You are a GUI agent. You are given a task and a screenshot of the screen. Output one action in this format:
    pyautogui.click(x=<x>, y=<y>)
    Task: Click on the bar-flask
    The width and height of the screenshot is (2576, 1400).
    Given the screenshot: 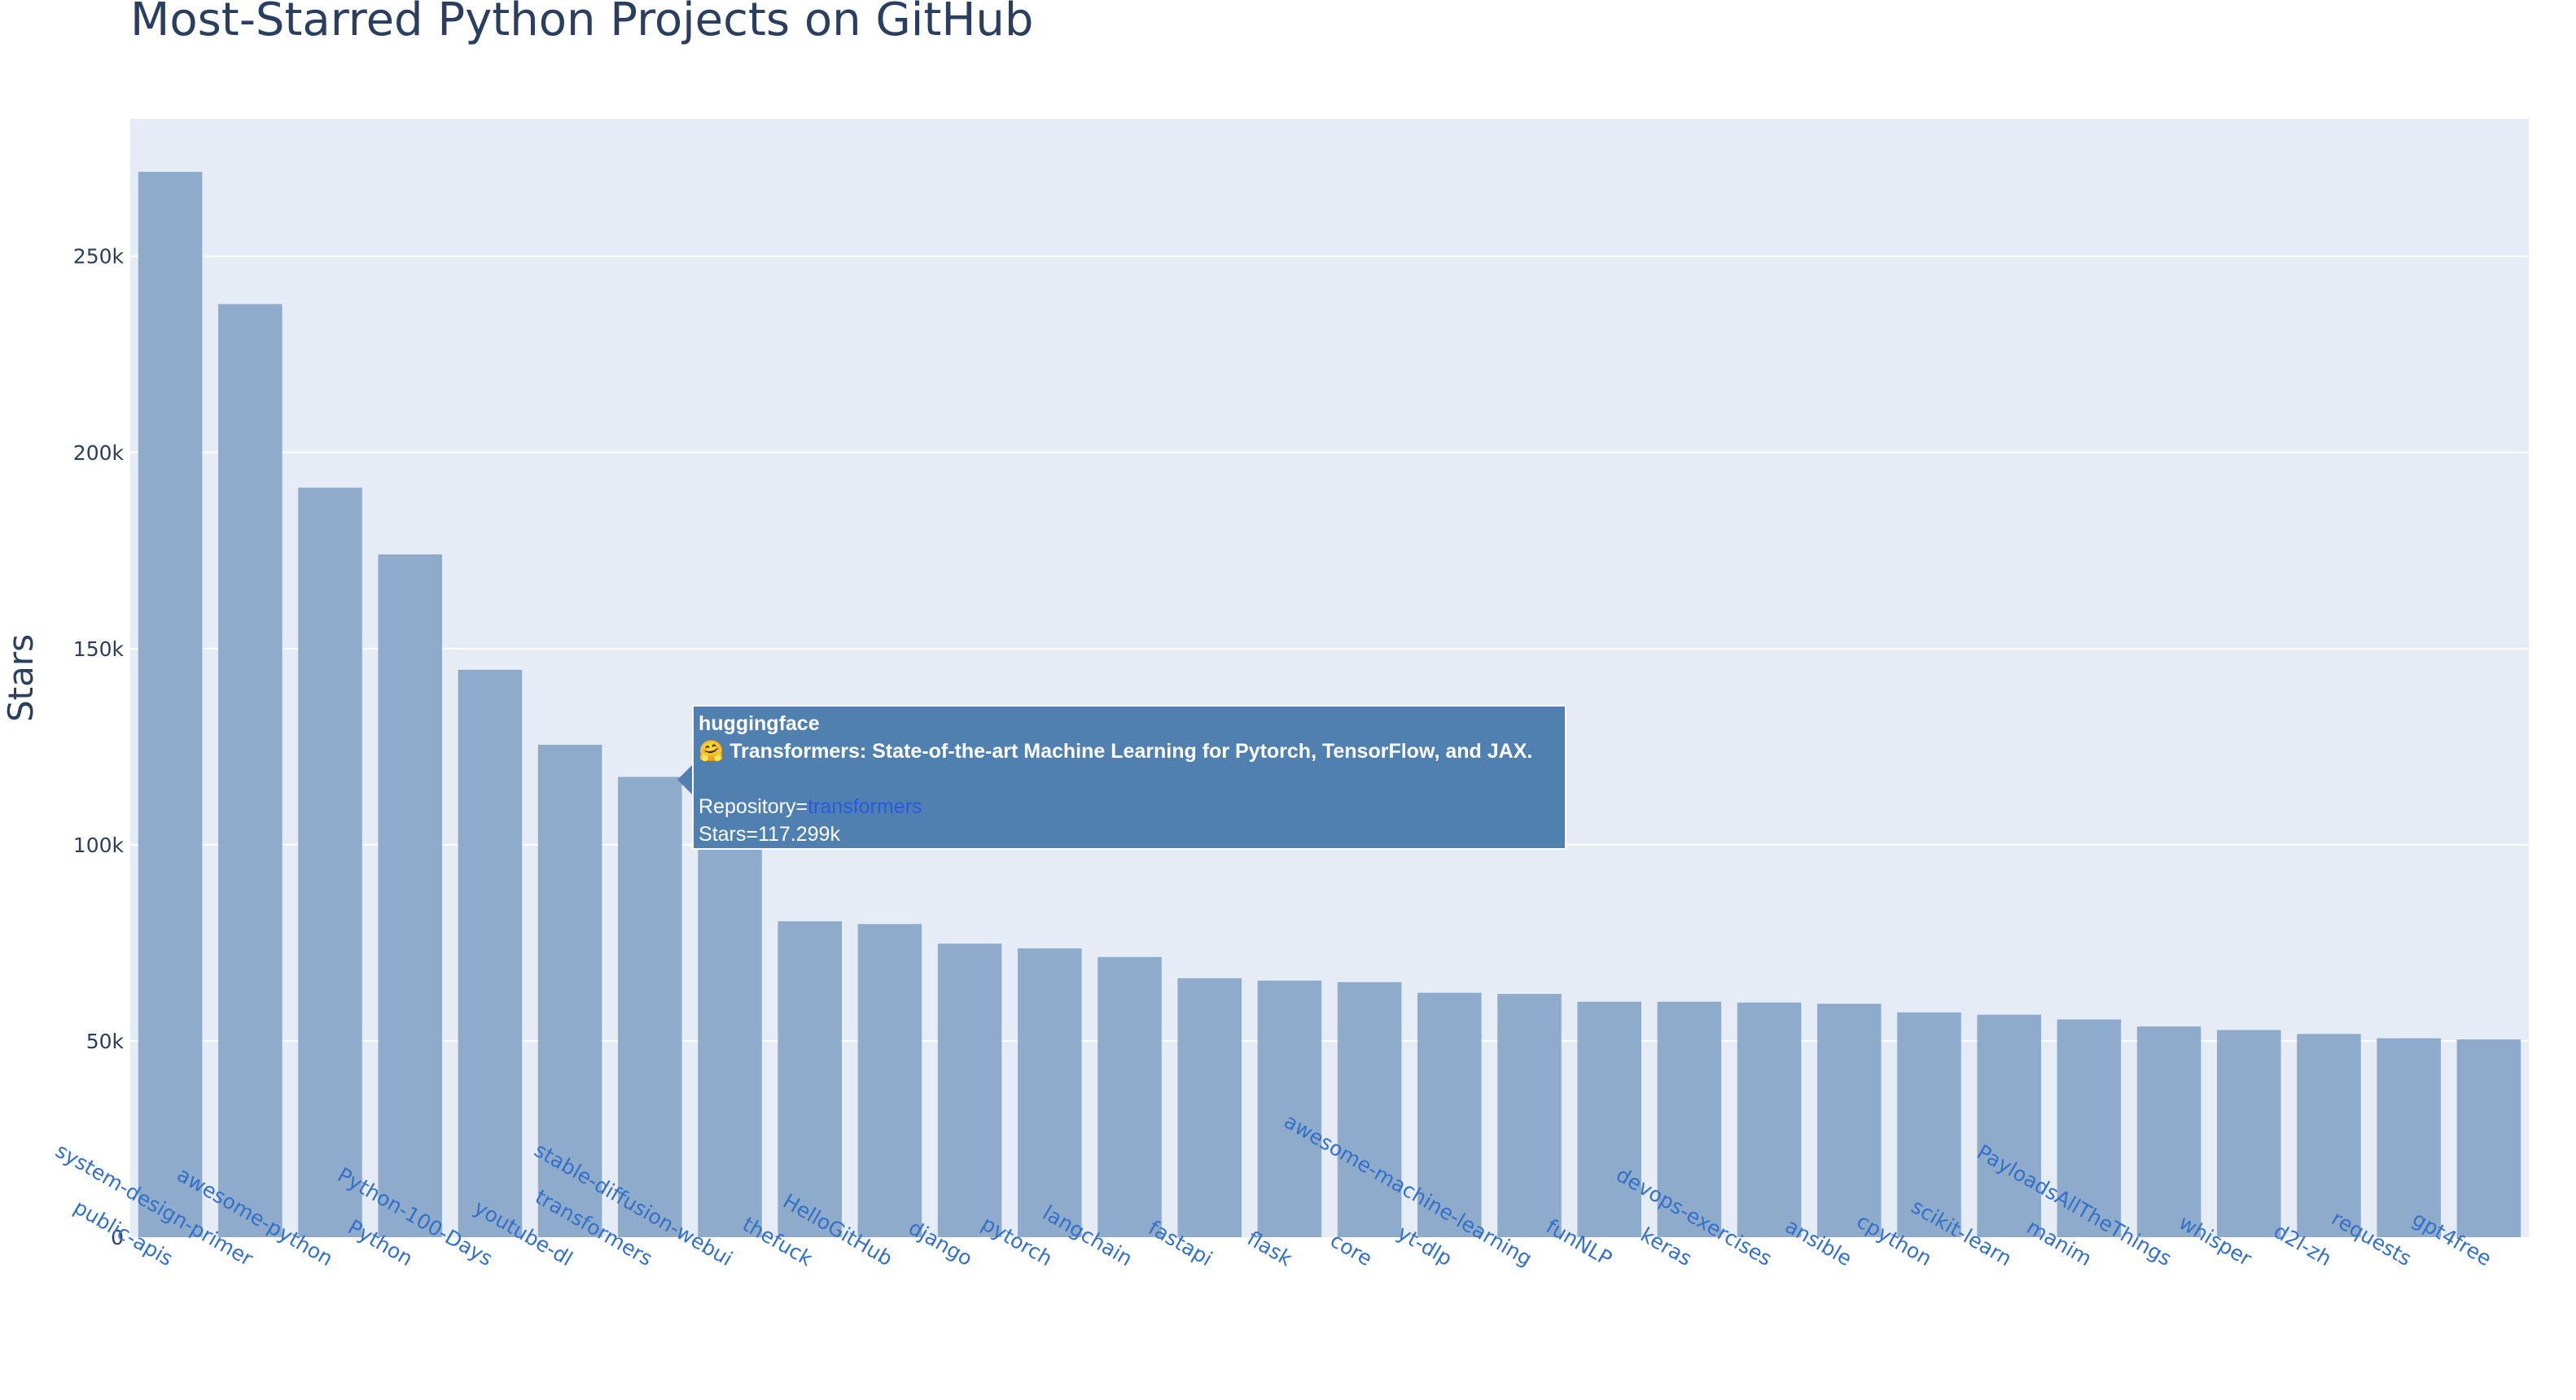 What is the action you would take?
    pyautogui.click(x=1289, y=1108)
    